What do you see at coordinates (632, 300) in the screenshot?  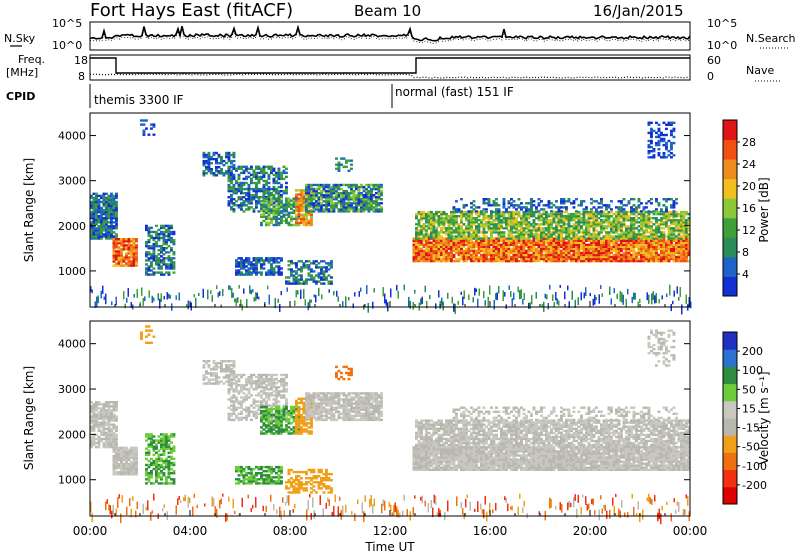 I see `clutter-cell` at bounding box center [632, 300].